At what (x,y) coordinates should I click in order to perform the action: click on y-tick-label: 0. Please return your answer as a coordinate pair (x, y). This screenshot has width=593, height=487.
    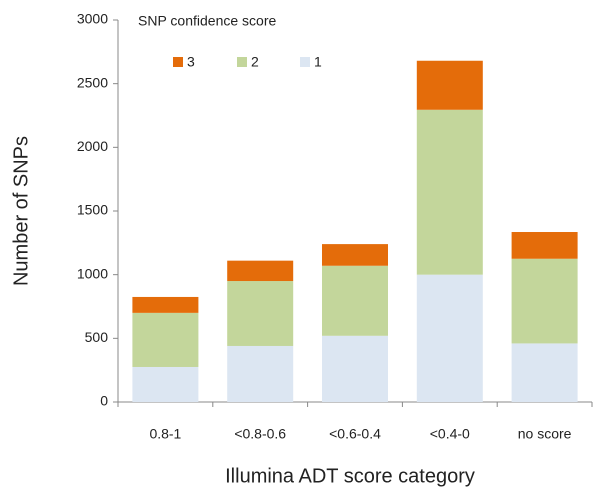
    Looking at the image, I should click on (104, 401).